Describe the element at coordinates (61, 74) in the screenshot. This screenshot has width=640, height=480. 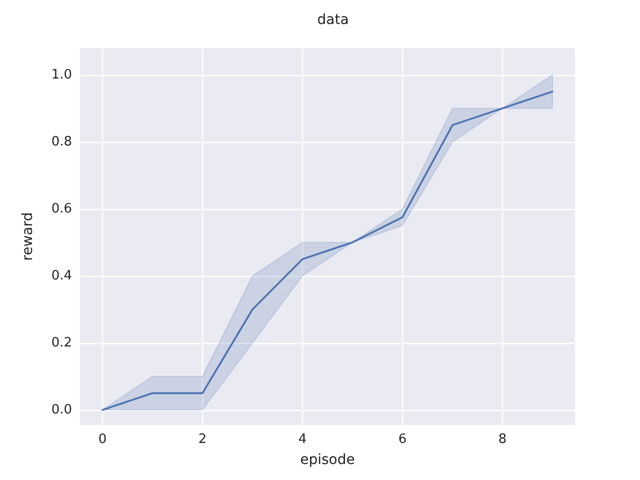
I see `y-tick-label: 1.0` at that location.